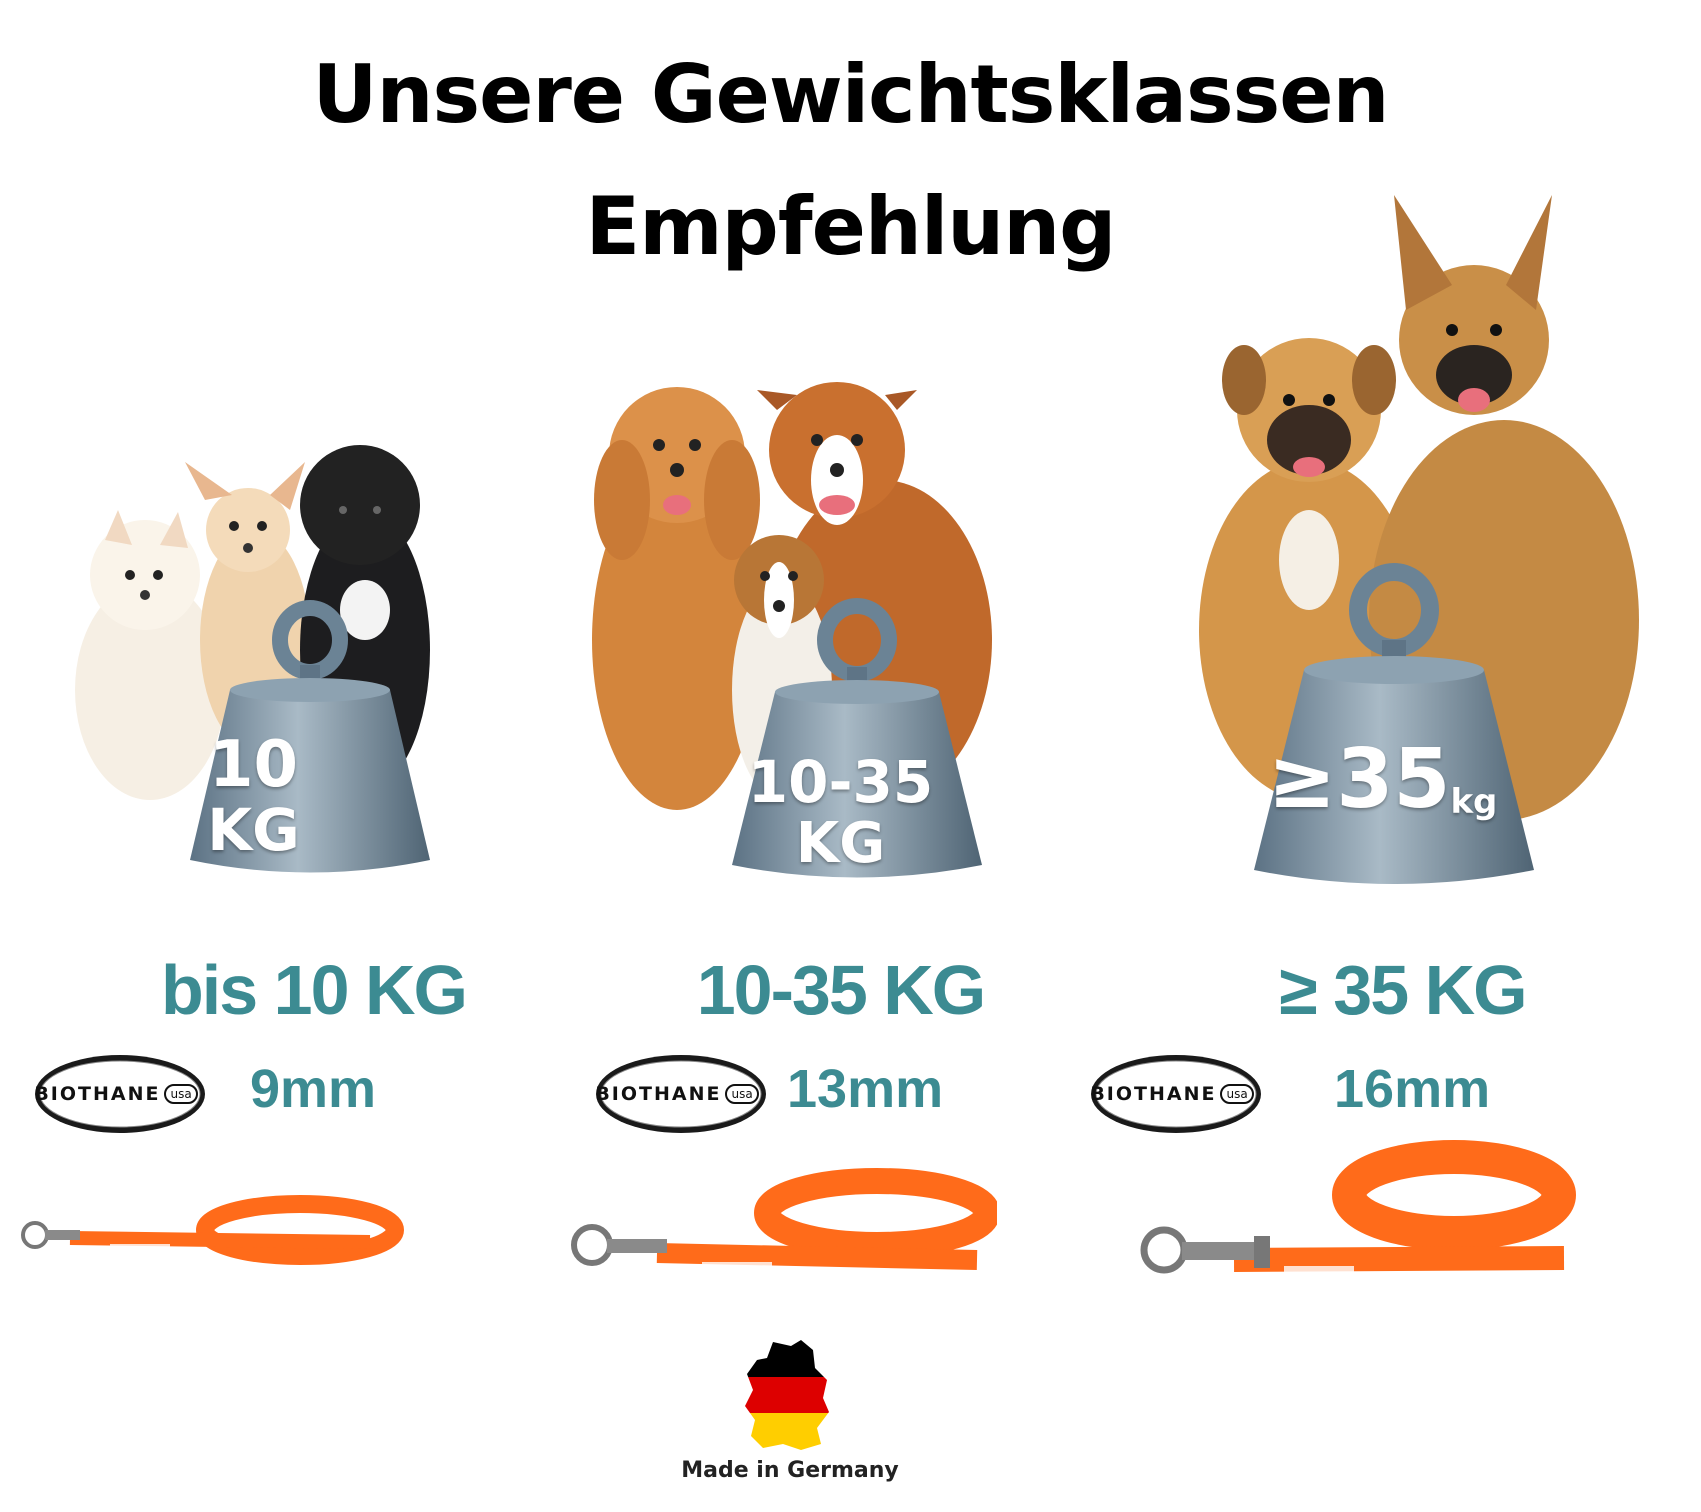 The width and height of the screenshot is (1701, 1512). What do you see at coordinates (841, 990) in the screenshot?
I see `weight-class-label: 10-35 KG` at bounding box center [841, 990].